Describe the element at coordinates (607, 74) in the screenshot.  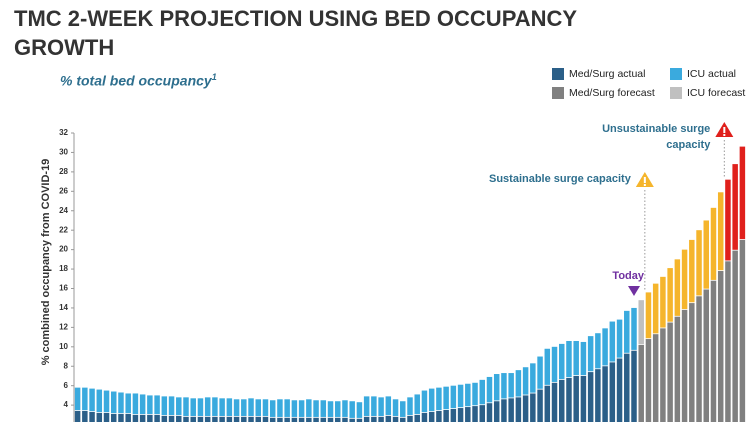
I see `legend-label: Med/Surg actual` at that location.